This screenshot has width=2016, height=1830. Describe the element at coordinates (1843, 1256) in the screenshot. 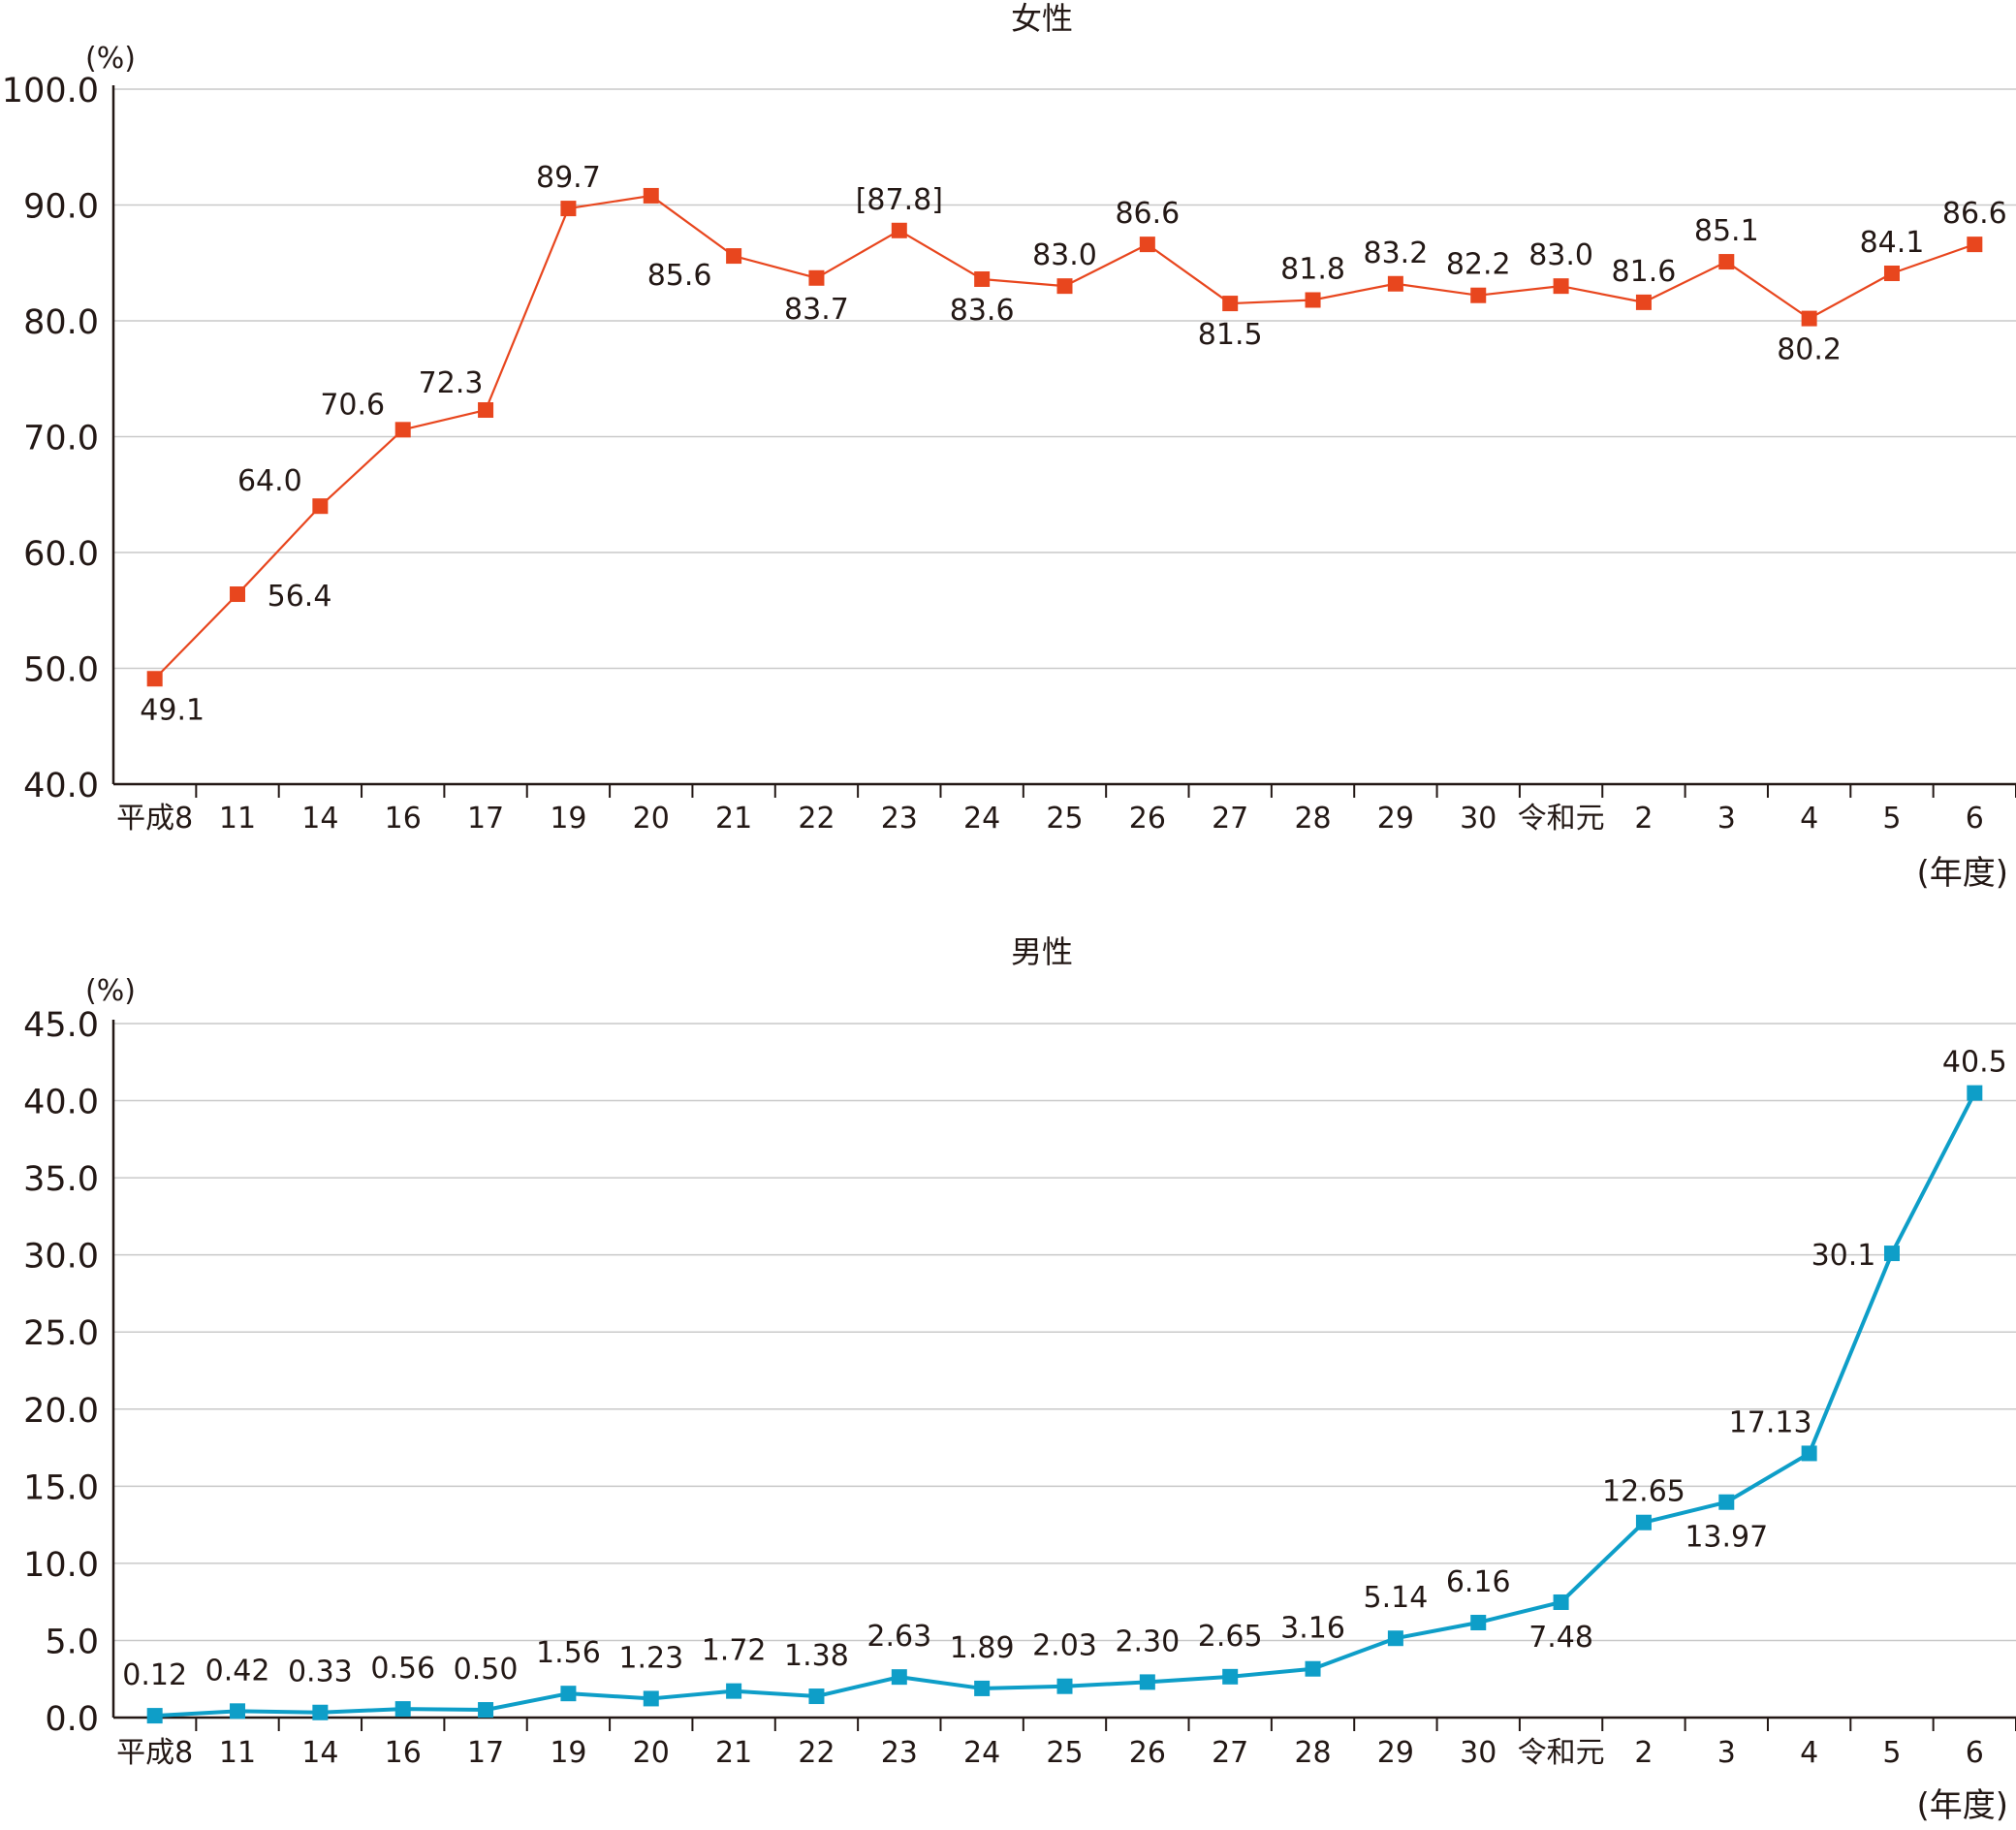

I see `male-data-label: 30.1` at that location.